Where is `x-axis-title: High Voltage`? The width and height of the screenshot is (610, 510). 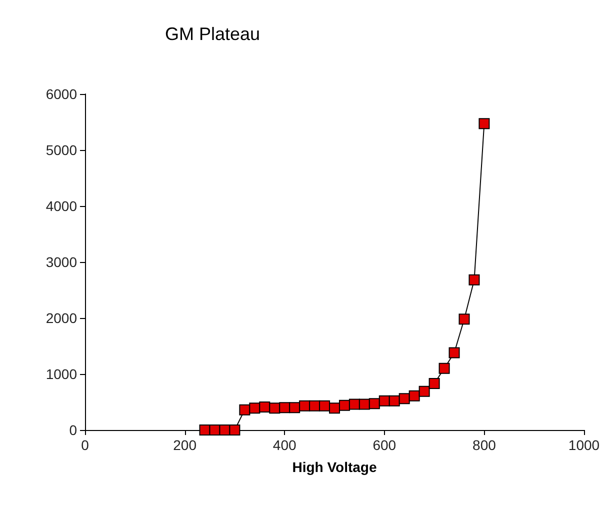
x-axis-title: High Voltage is located at coordinates (334, 467).